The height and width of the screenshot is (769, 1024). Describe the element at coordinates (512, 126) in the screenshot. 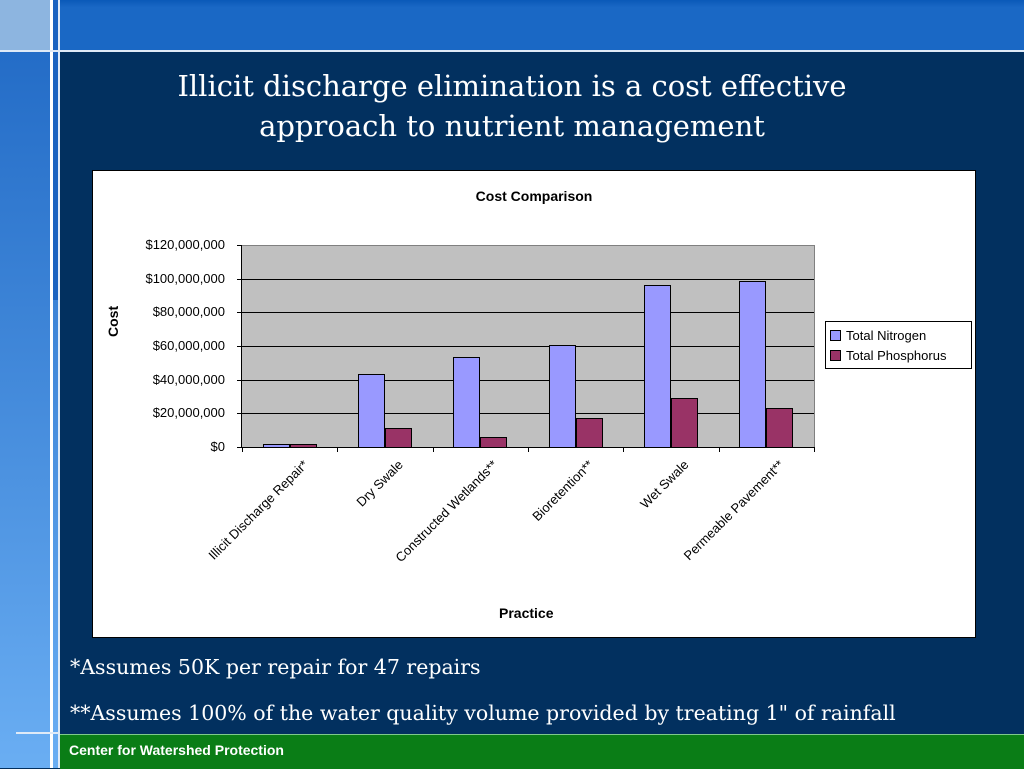

I see `slide-title-line-2: approach to nutrient management` at that location.